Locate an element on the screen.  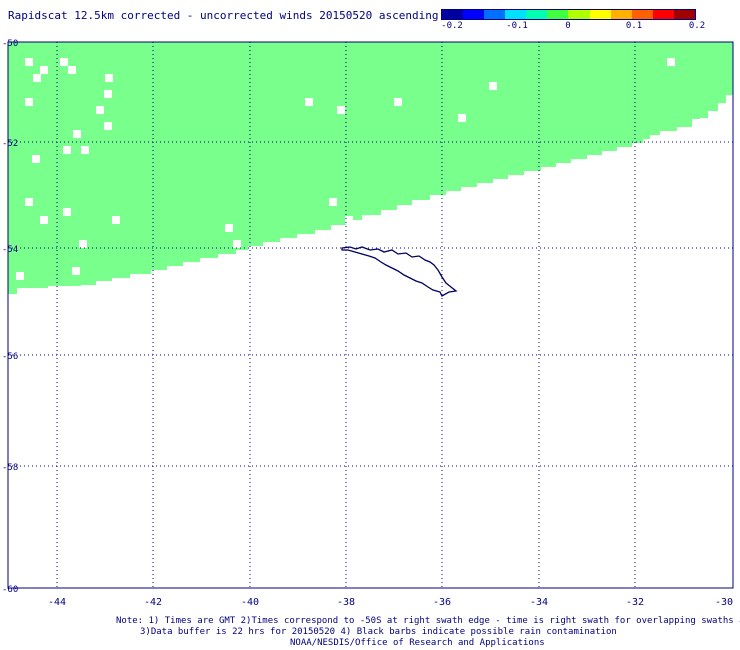
lon-label: -34 is located at coordinates (539, 602).